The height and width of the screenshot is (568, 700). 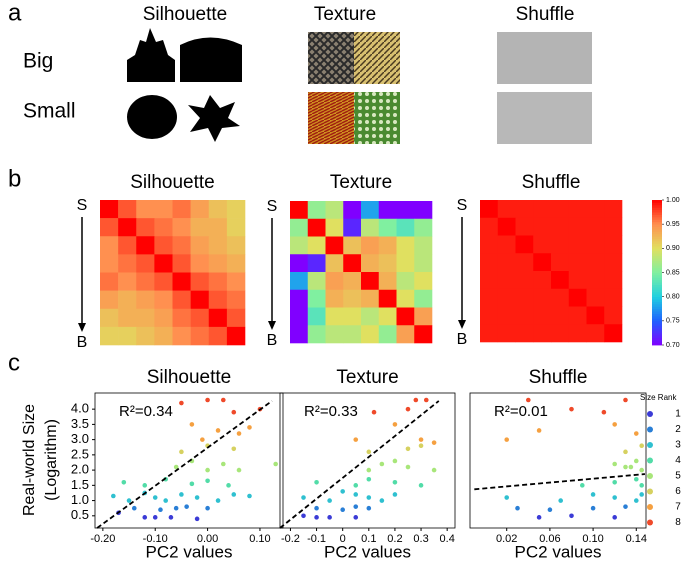 What do you see at coordinates (14, 178) in the screenshot?
I see `panel-label: b` at bounding box center [14, 178].